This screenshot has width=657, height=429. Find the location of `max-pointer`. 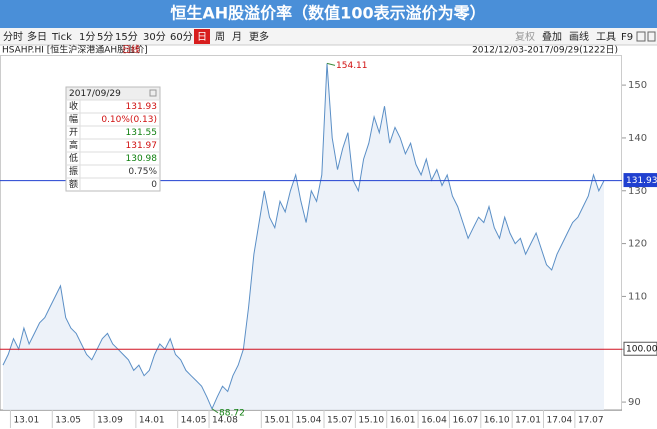

max-pointer is located at coordinates (331, 64).